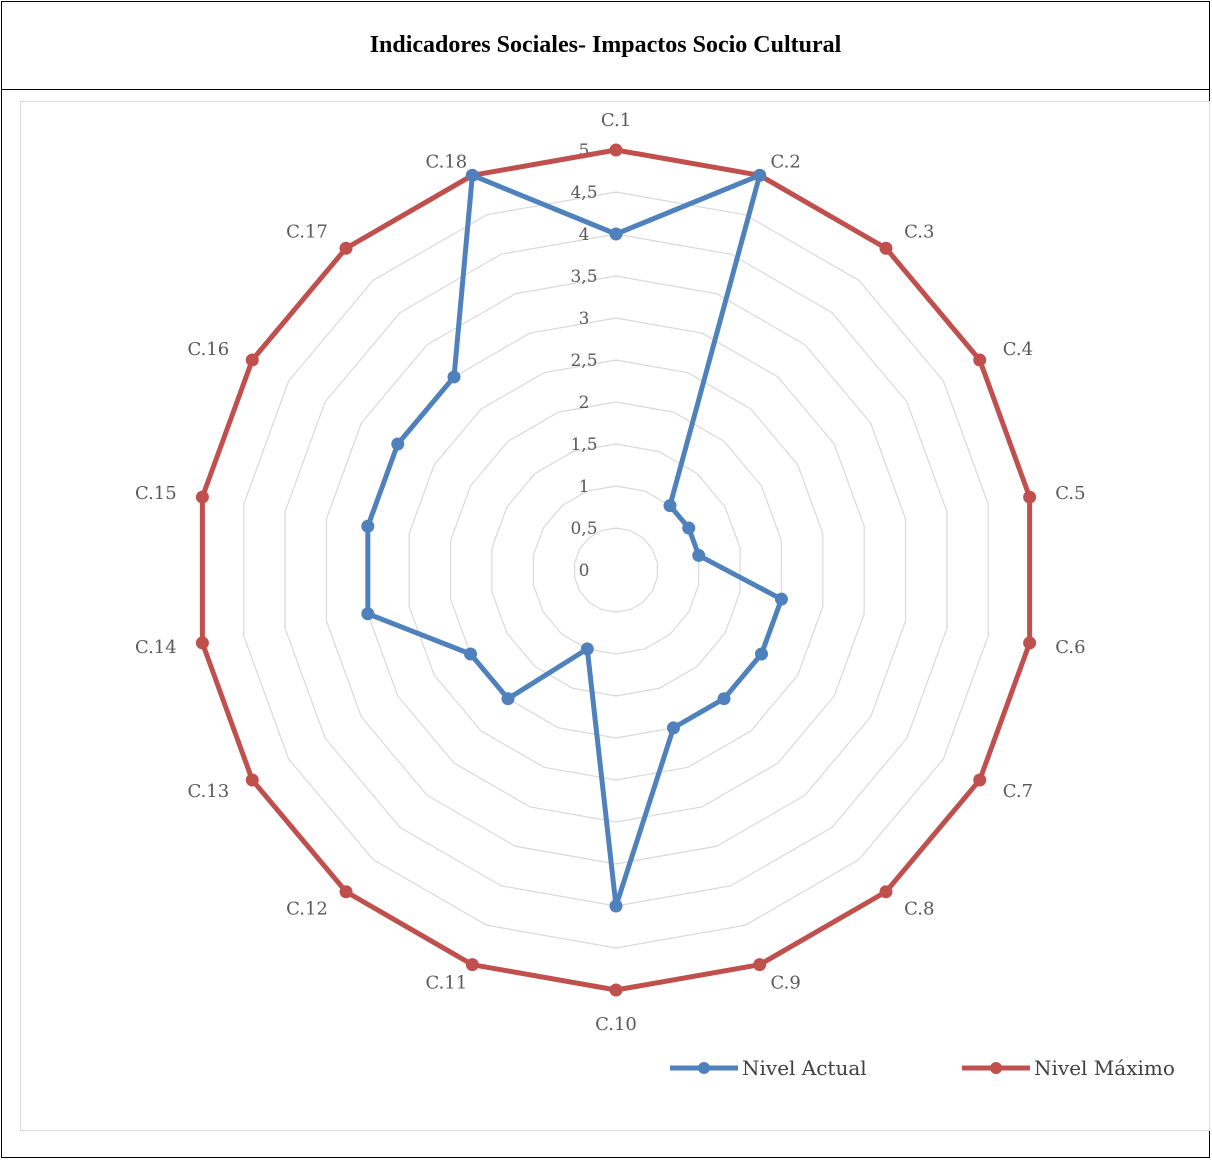  Describe the element at coordinates (919, 231) in the screenshot. I see `category-label: C.3` at that location.